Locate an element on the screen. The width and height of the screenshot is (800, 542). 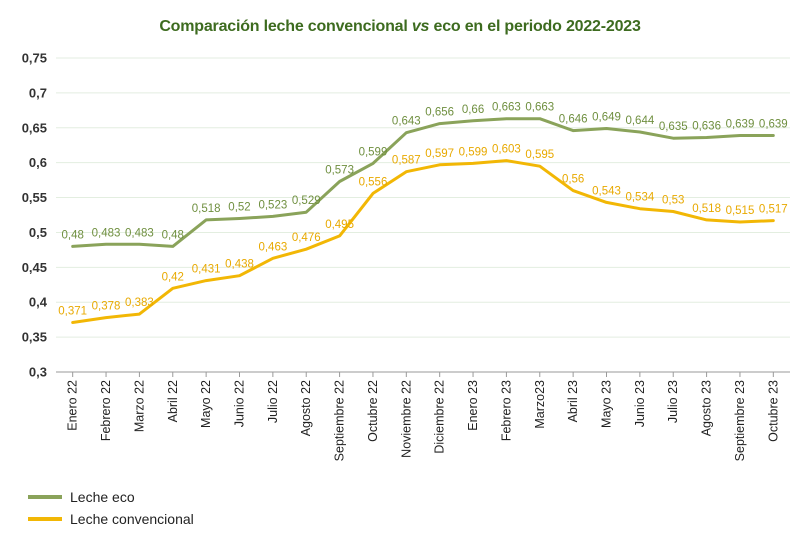
data-label-eco: 0,644 is located at coordinates (639, 121).